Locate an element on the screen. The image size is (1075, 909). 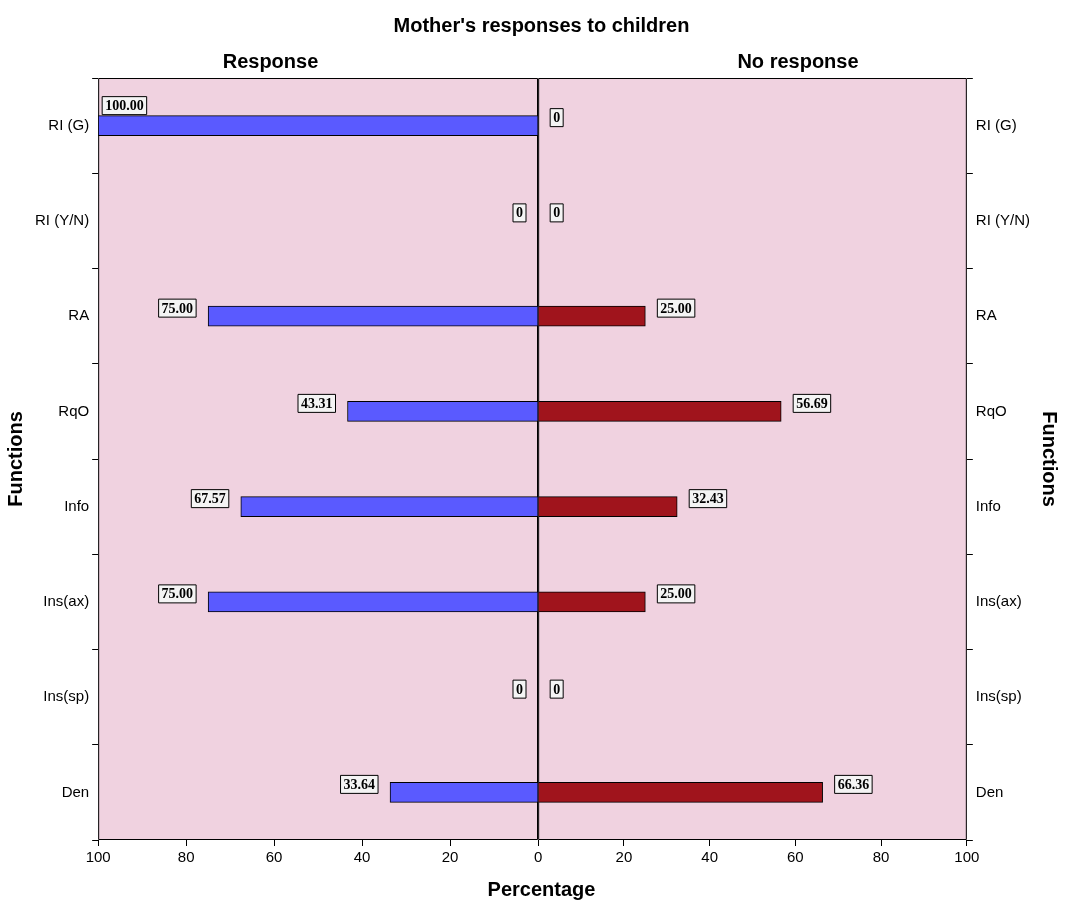
data-label: 66.36 is located at coordinates (853, 784).